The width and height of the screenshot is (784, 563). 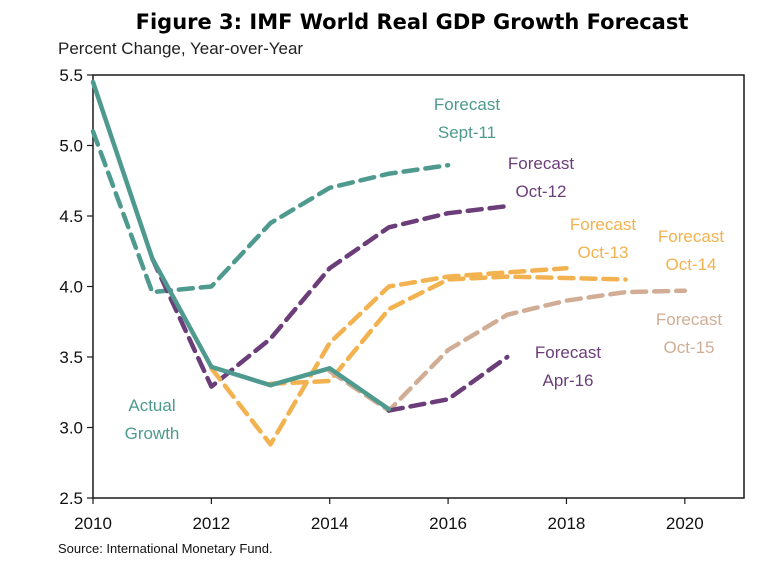 I want to click on x-tick-label: 2010, so click(x=93, y=523).